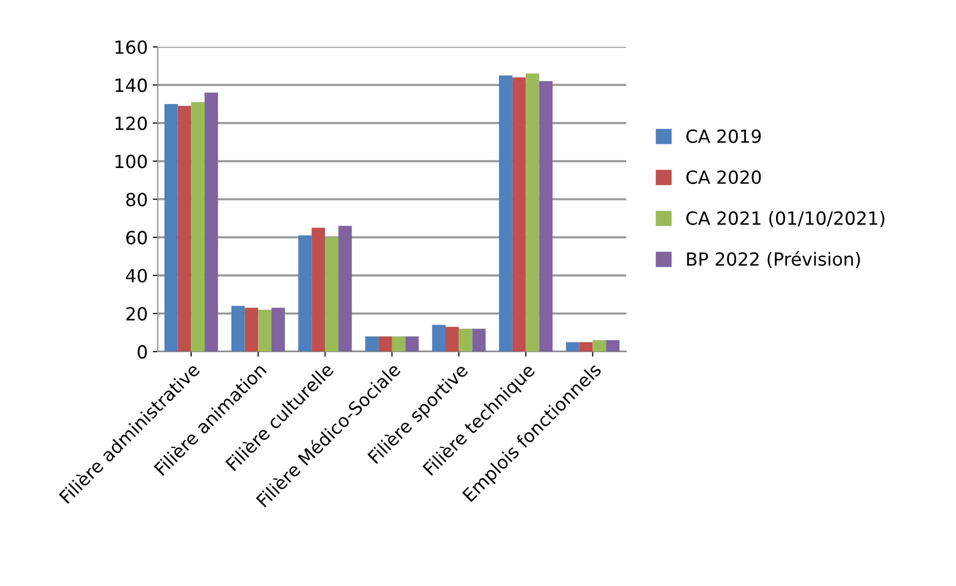  Describe the element at coordinates (773, 259) in the screenshot. I see `legend-label: BP 2022 (Prévision)` at that location.